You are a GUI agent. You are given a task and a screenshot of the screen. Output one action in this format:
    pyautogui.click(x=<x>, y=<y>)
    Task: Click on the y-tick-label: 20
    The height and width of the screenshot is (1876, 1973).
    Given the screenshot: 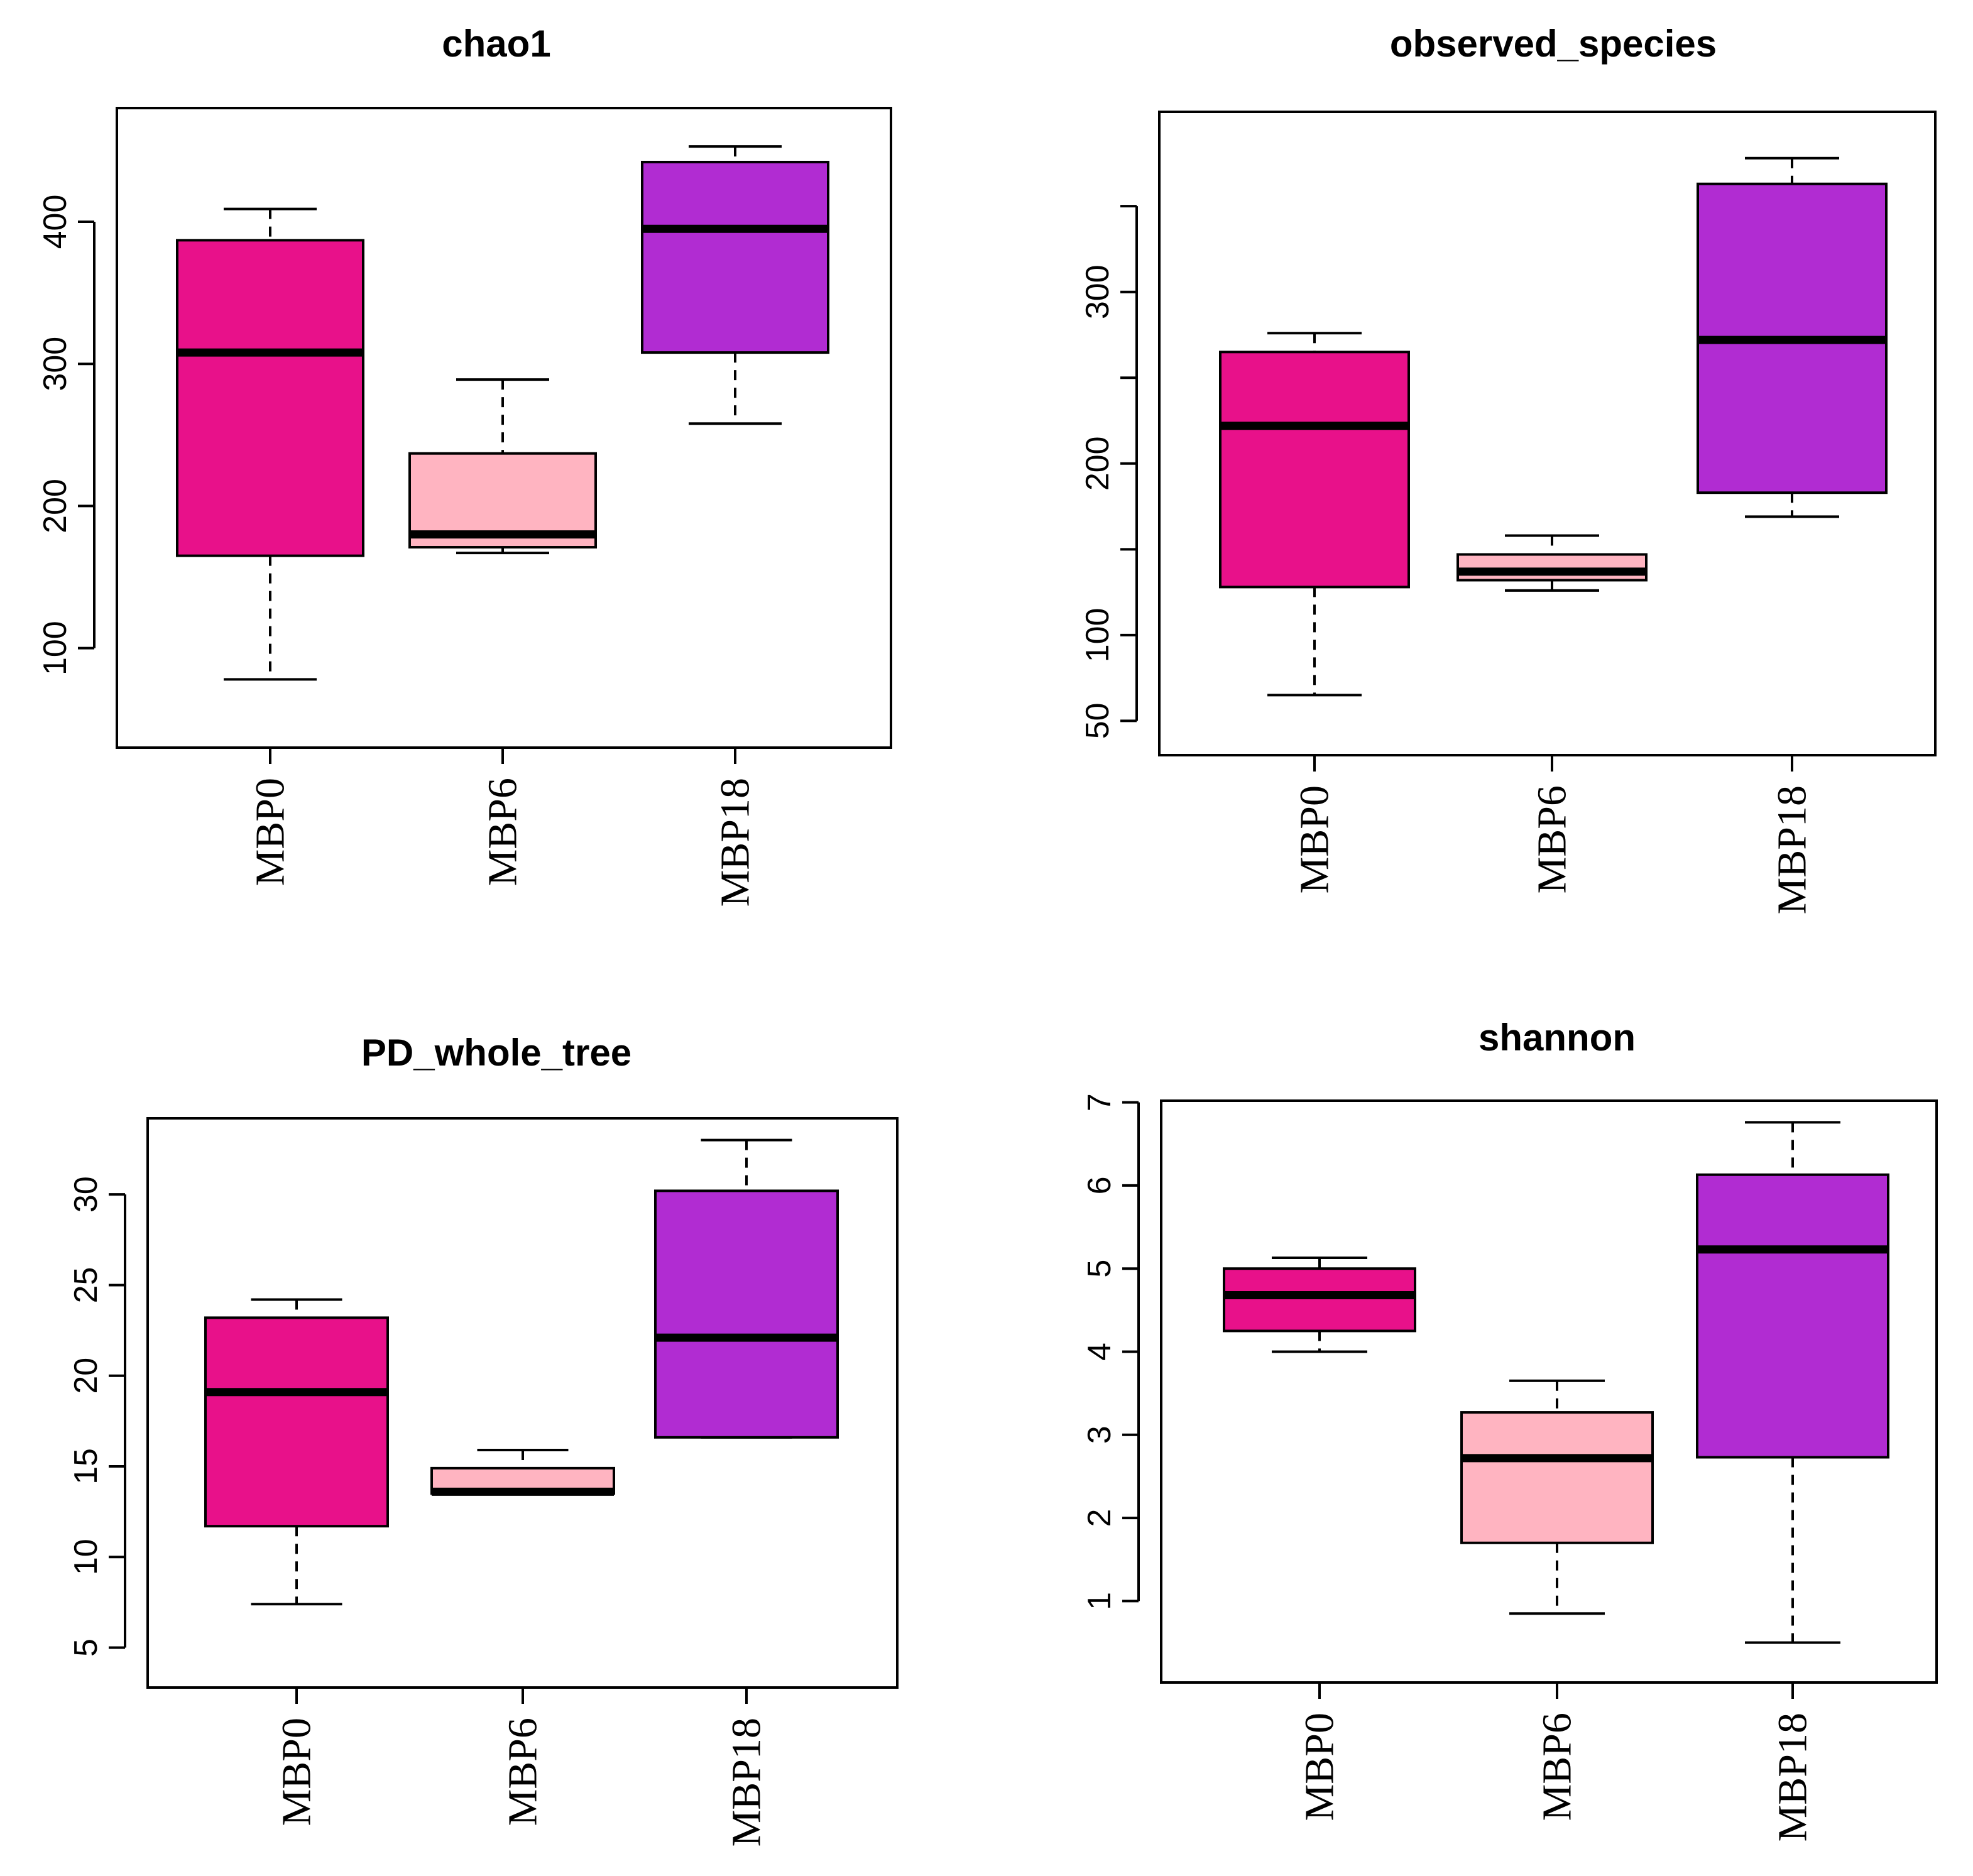 What is the action you would take?
    pyautogui.click(x=86, y=1376)
    